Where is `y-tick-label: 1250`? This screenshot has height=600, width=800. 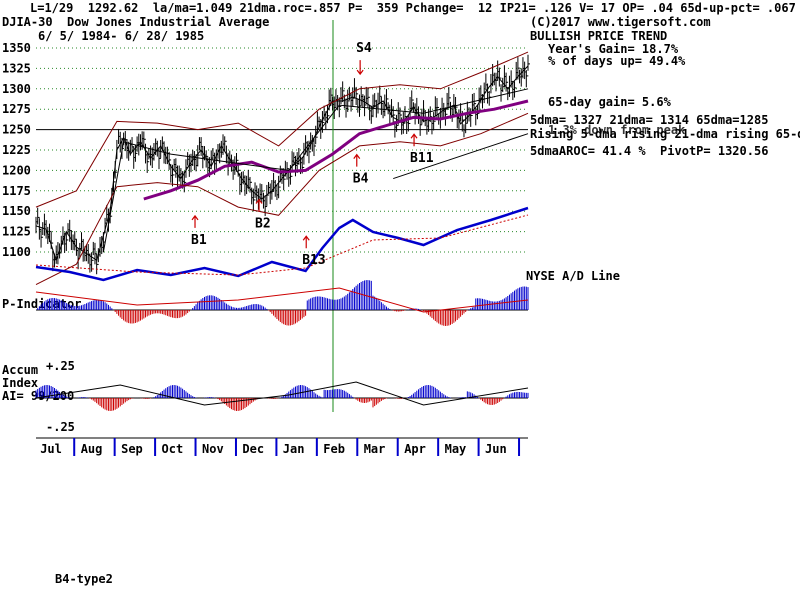 y-tick-label: 1250 is located at coordinates (16, 130).